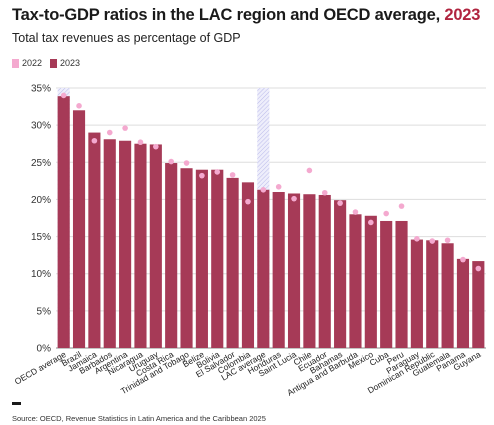 This screenshot has height=425, width=494. I want to click on y-tick-label: 20%, so click(41, 200).